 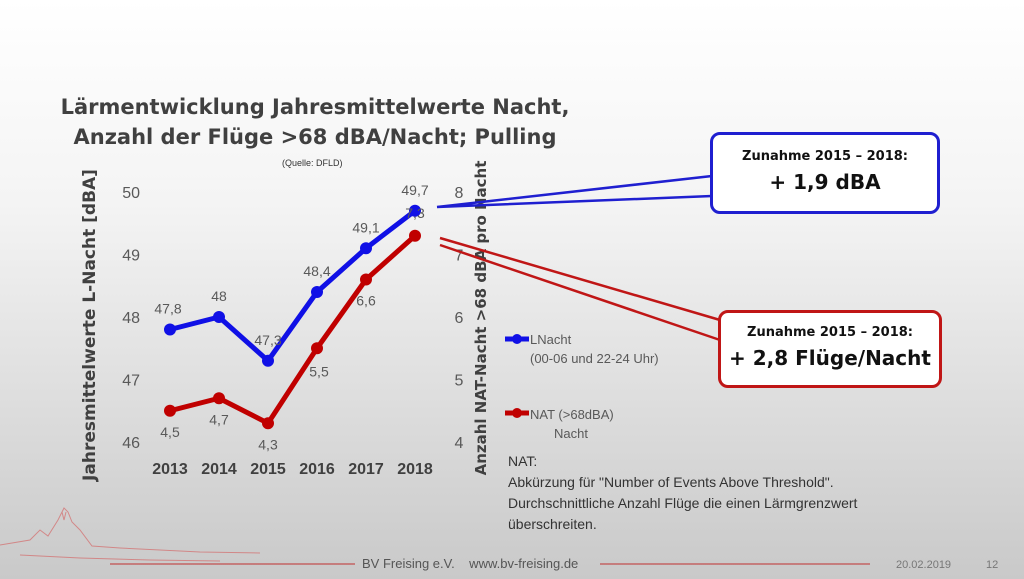 I want to click on x-tick-2013: 2013, so click(x=170, y=469).